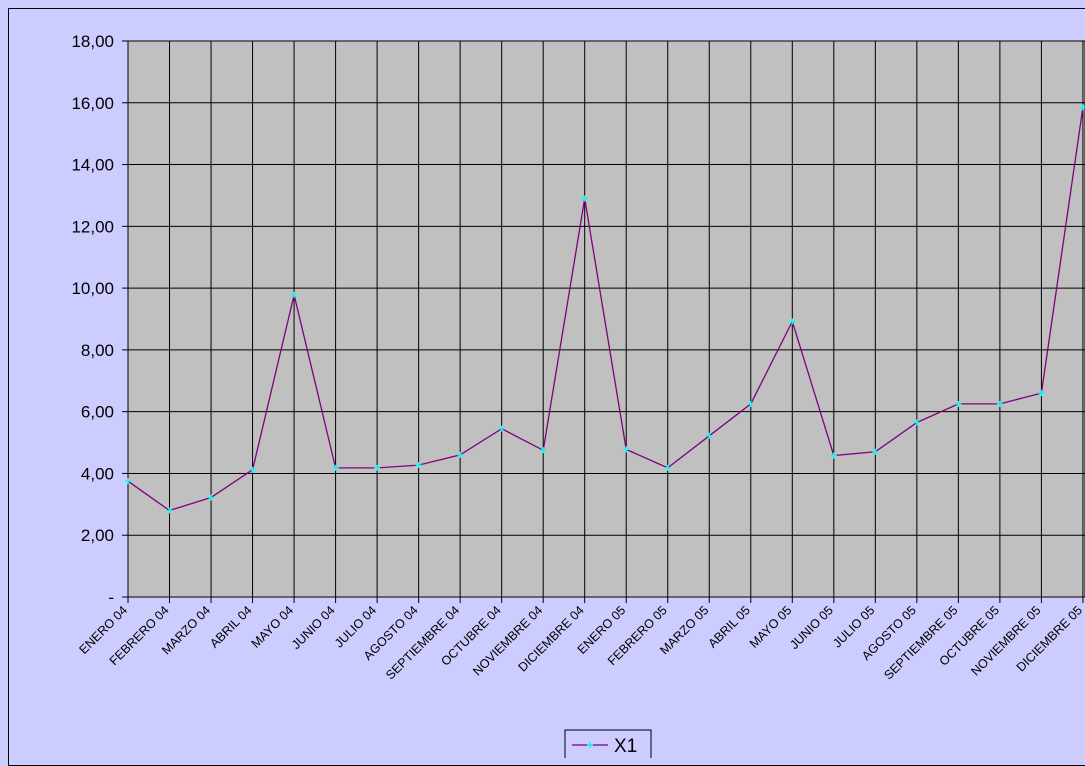  What do you see at coordinates (92, 165) in the screenshot?
I see `y-tick-label: 14,00` at bounding box center [92, 165].